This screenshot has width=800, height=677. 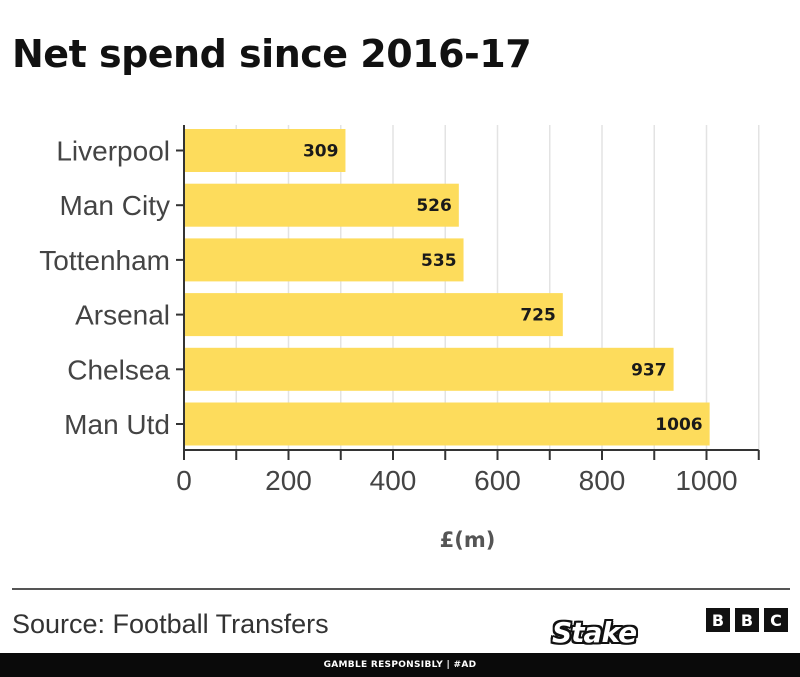 What do you see at coordinates (602, 480) in the screenshot?
I see `x-tick-label: 800` at bounding box center [602, 480].